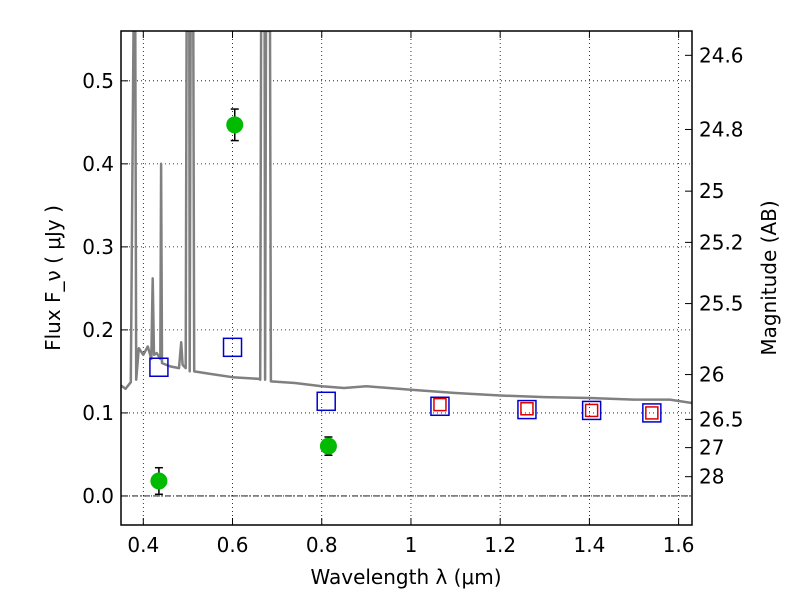 This screenshot has height=600, width=800. Describe the element at coordinates (721, 129) in the screenshot. I see `right-tick-label: 24.8` at that location.